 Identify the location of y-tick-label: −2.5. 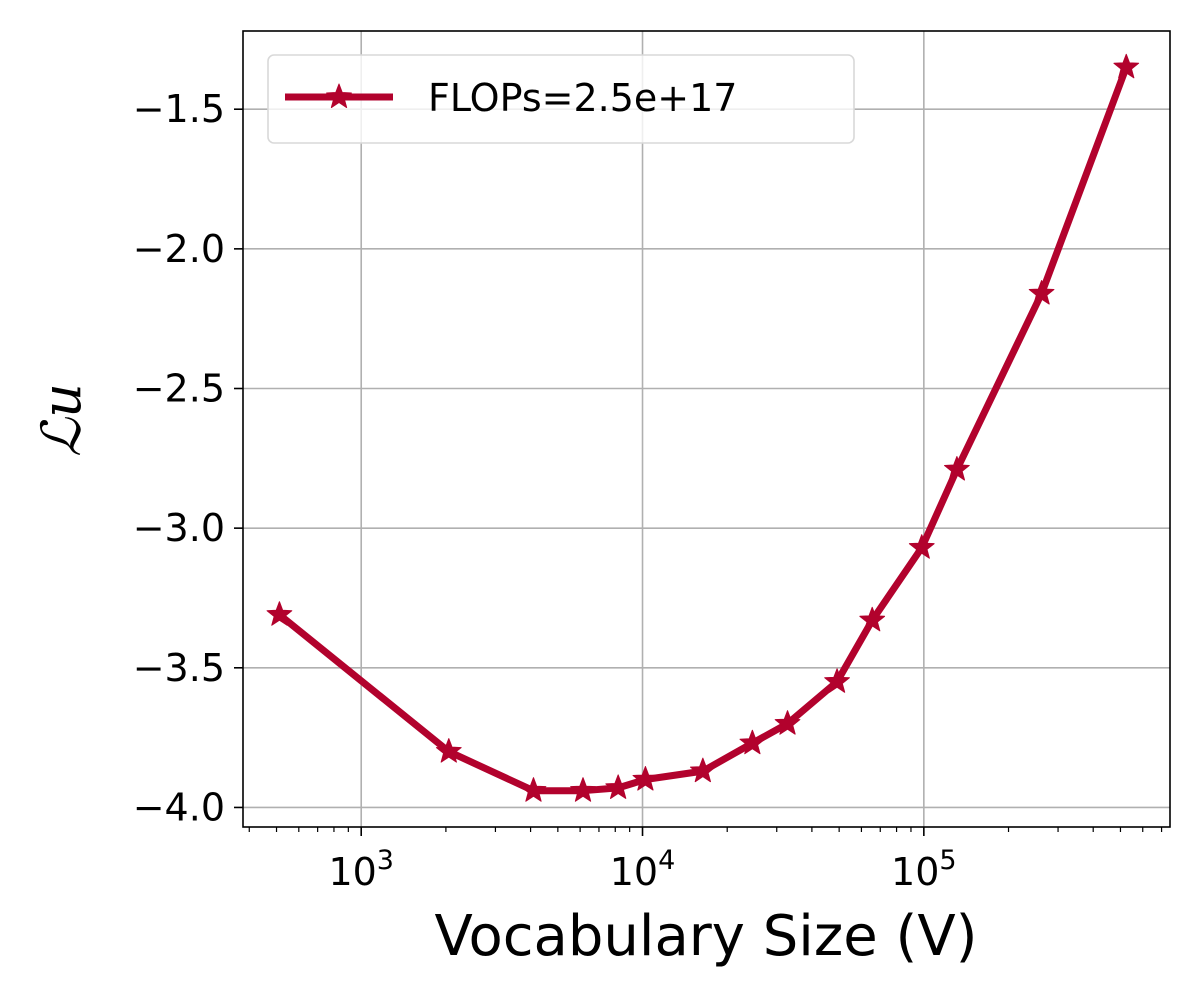
(179, 389).